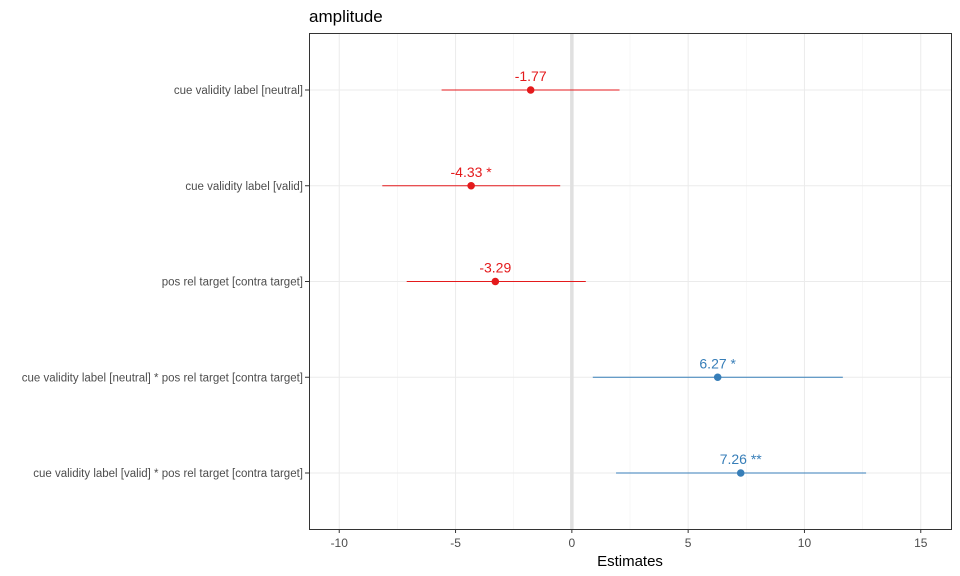 The image size is (960, 576). I want to click on x-tick-label: 0, so click(572, 543).